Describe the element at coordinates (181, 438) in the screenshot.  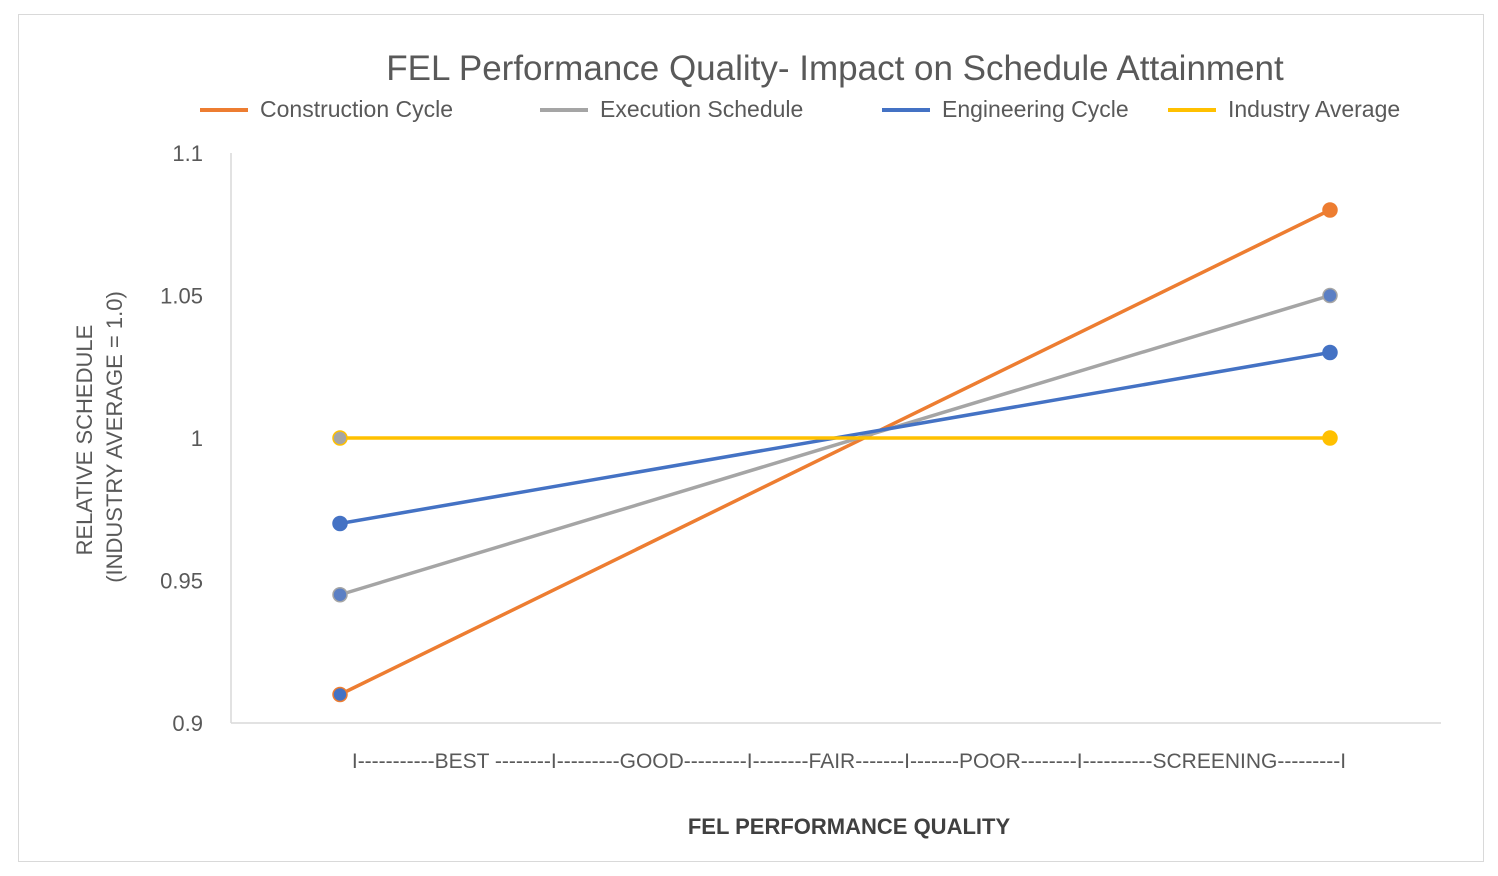
I see `y-tick-labels: 0.9 0.95 1 1.05 1.1` at that location.